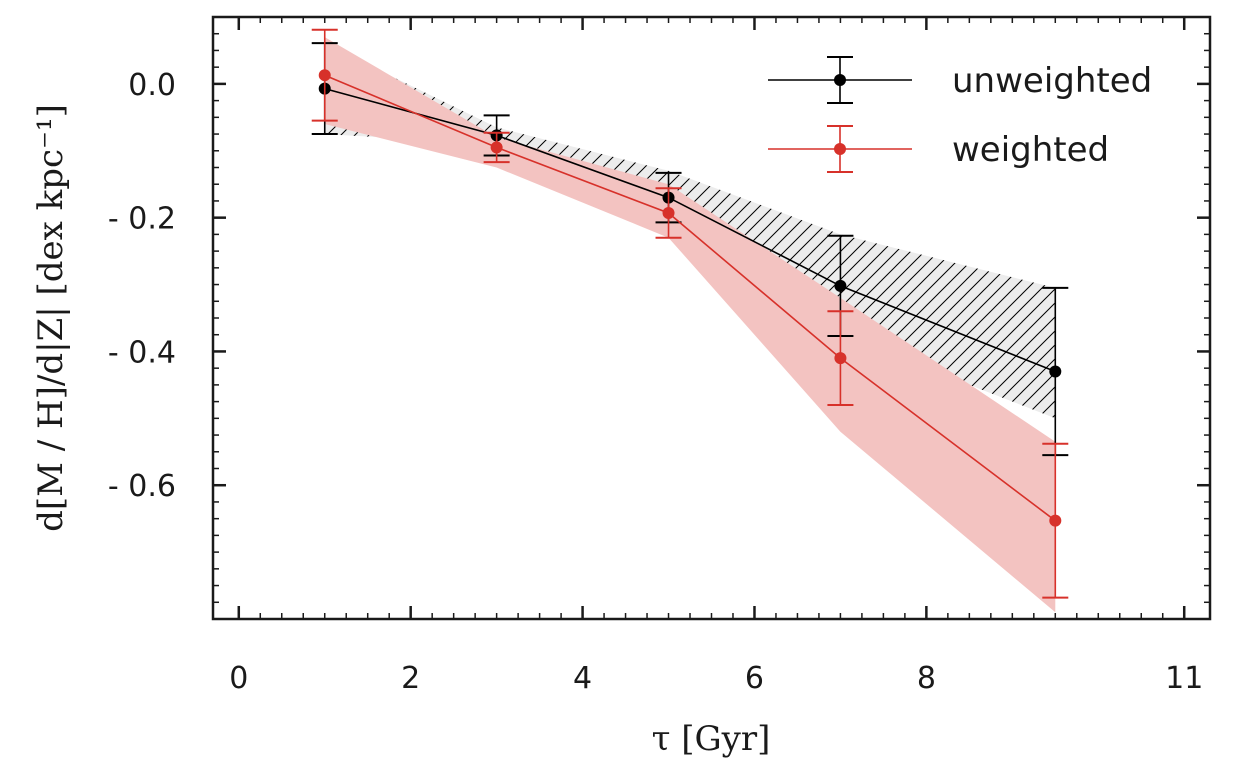 Image resolution: width=1252 pixels, height=776 pixels. I want to click on legend-label: unweighted, so click(1052, 81).